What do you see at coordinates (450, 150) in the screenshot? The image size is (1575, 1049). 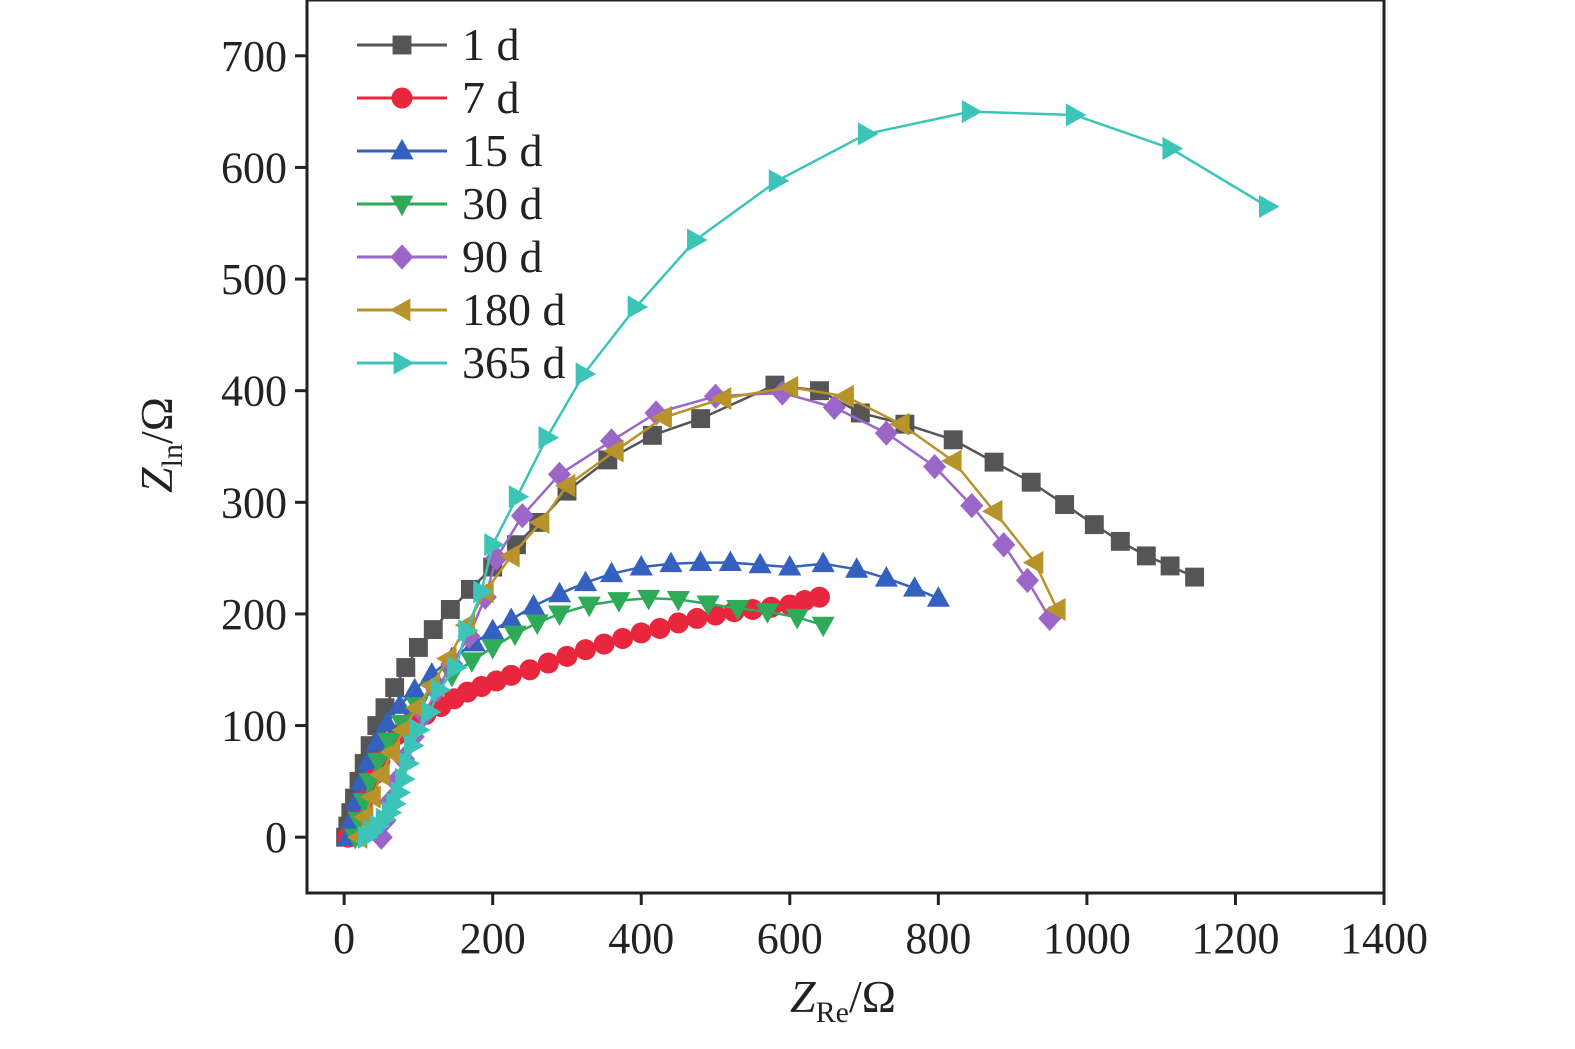 I see `legend-item: 15 d` at bounding box center [450, 150].